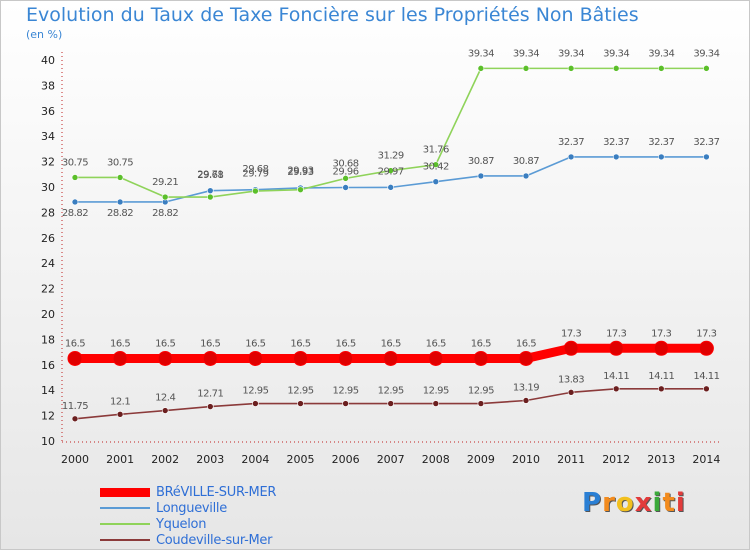  I want to click on legend-item: Longueville, so click(188, 508).